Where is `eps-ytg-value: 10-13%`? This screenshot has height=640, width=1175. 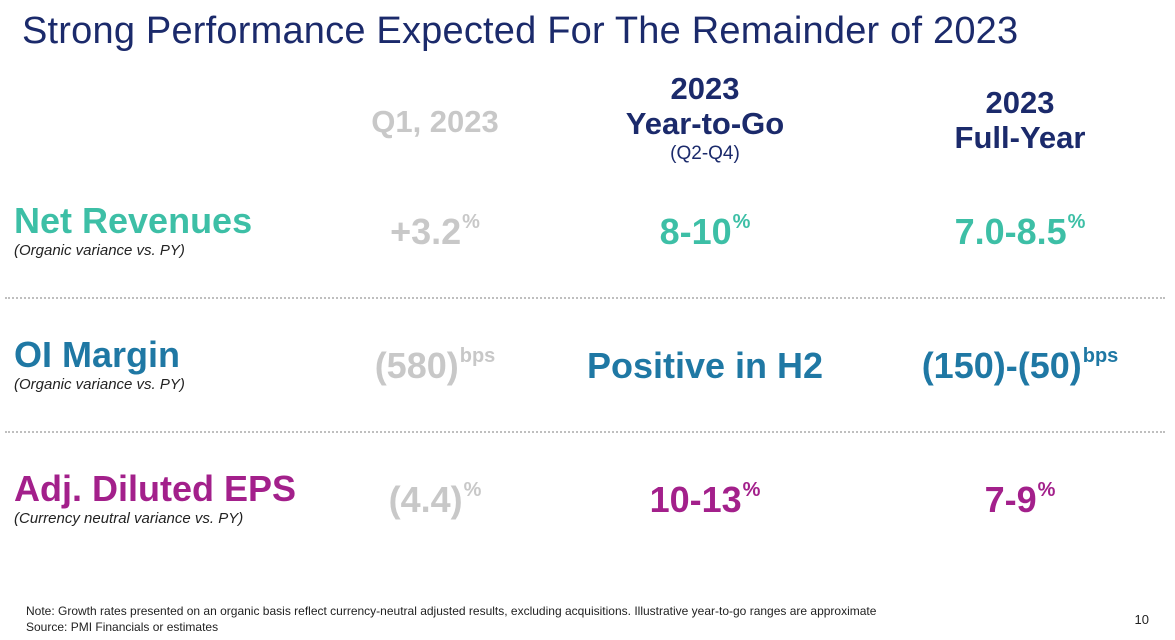 eps-ytg-value: 10-13% is located at coordinates (705, 499).